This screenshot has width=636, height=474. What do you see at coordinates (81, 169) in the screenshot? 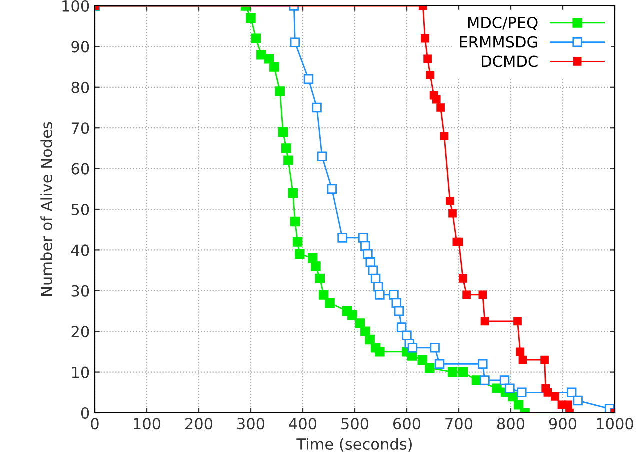
I see `y-tick-label: 60` at bounding box center [81, 169].